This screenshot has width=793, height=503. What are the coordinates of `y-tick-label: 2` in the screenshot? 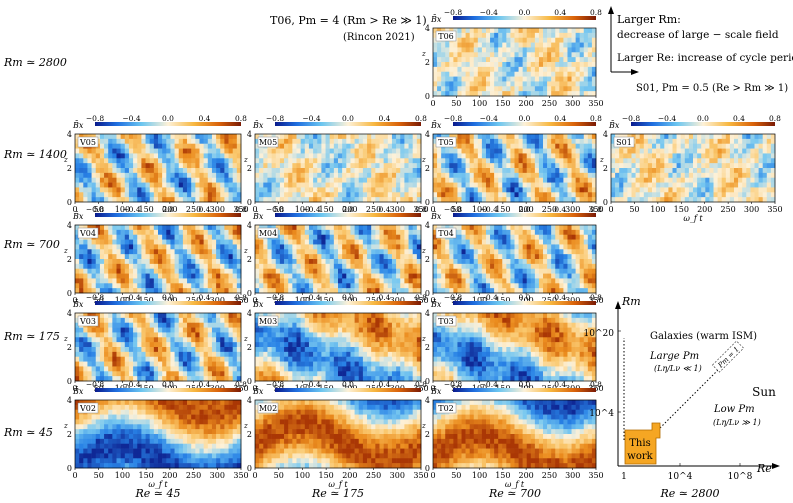 It's located at (69, 259).